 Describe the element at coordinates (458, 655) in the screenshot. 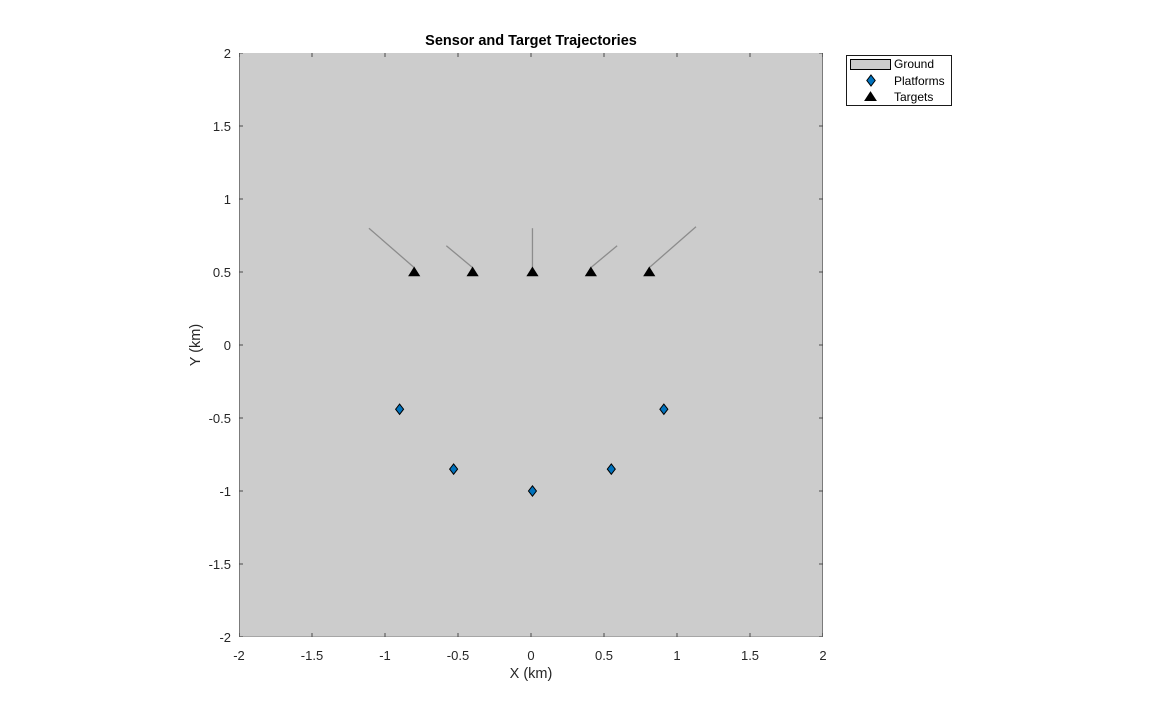

I see `x-tick-label: -0.5` at that location.